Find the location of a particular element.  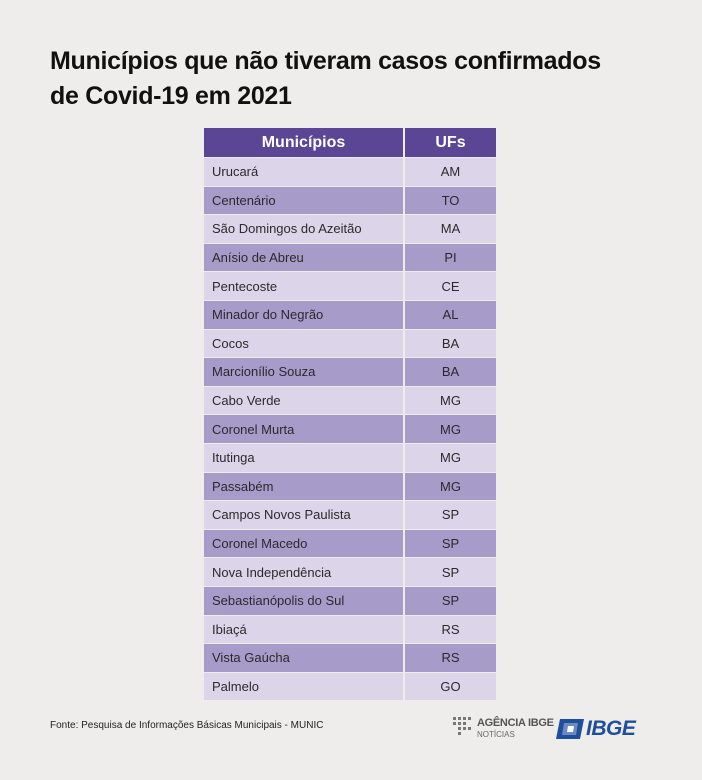

table-row: Centenário TO is located at coordinates (350, 200).